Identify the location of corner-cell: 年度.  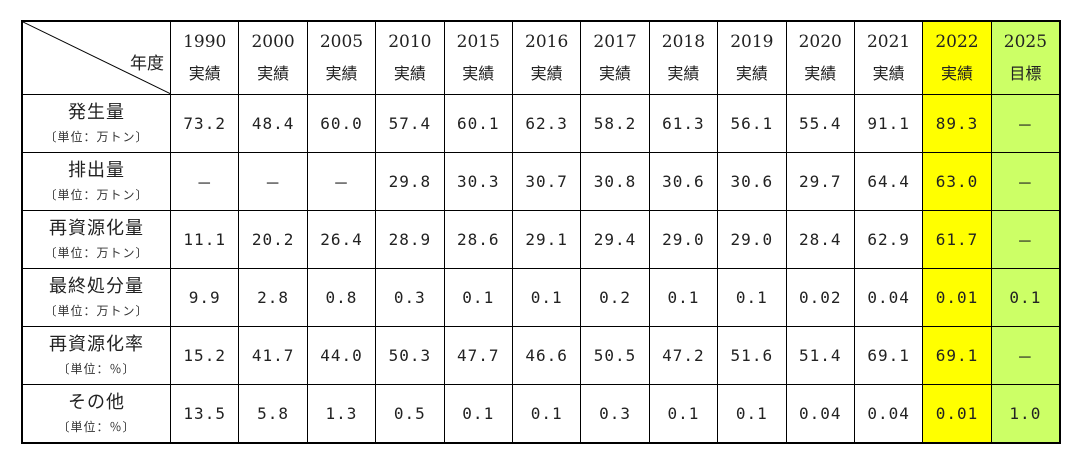
(96, 58).